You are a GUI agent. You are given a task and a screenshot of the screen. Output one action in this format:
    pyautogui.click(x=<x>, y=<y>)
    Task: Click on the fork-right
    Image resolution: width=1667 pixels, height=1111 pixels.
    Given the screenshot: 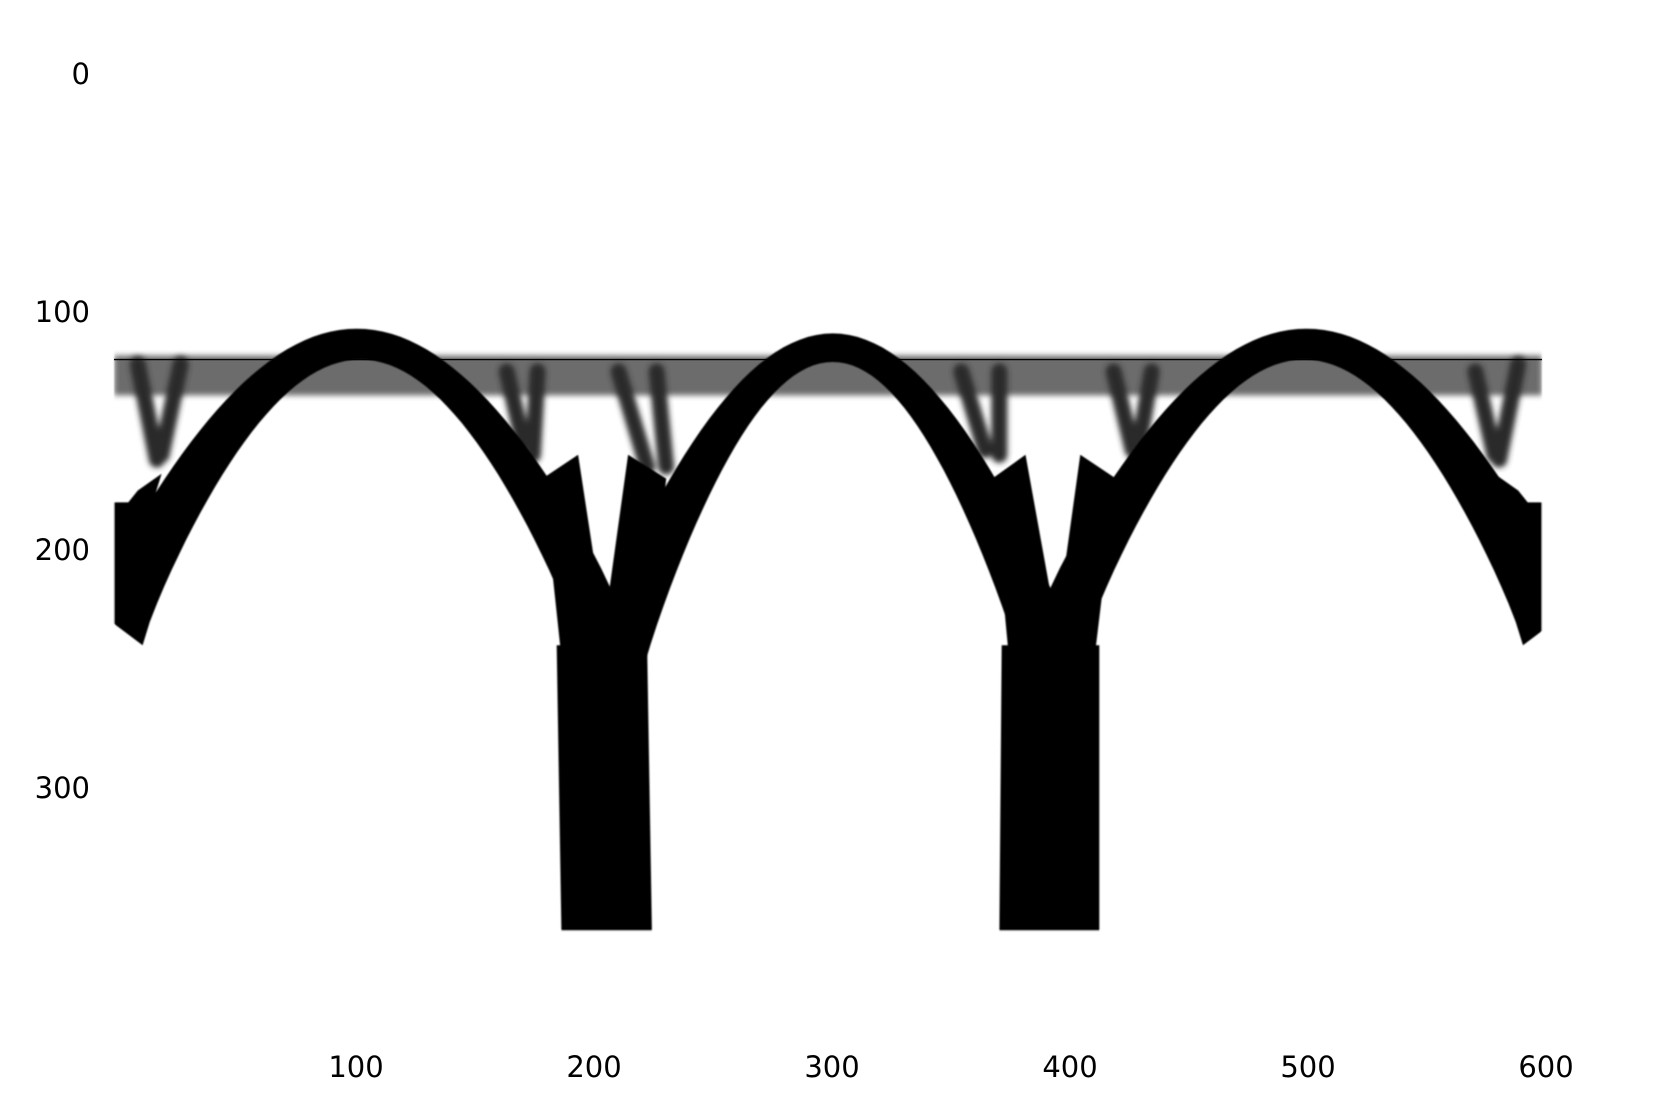 What is the action you would take?
    pyautogui.click(x=1054, y=556)
    